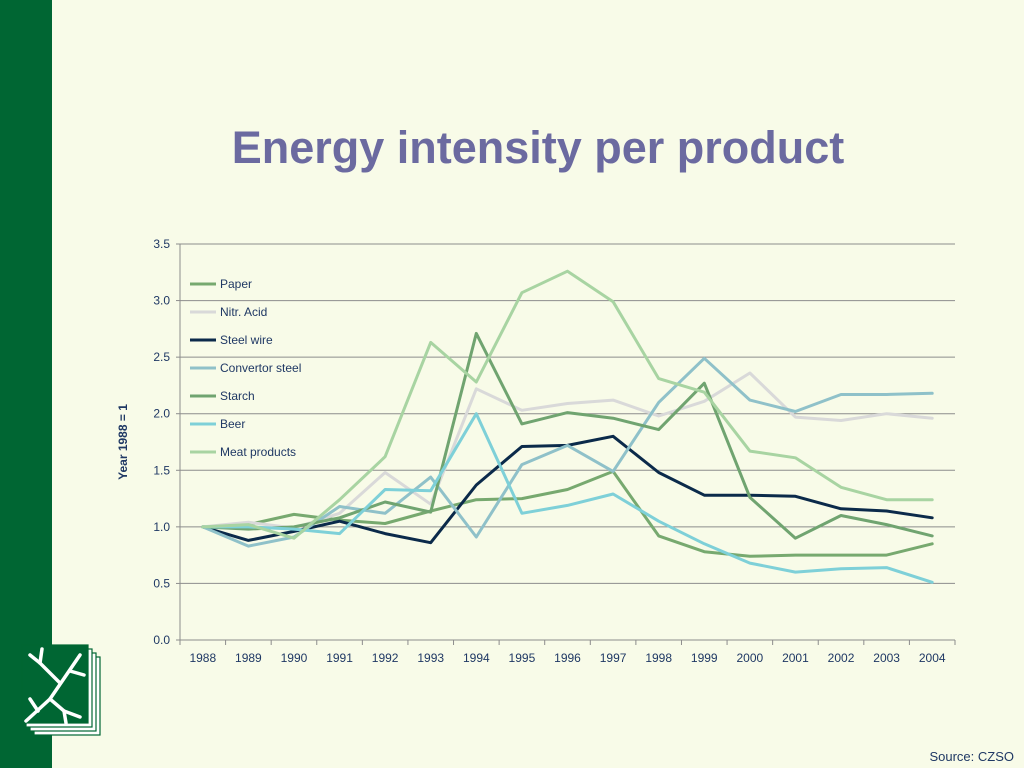 The image size is (1024, 768). Describe the element at coordinates (237, 396) in the screenshot. I see `legend-label: Starch` at that location.